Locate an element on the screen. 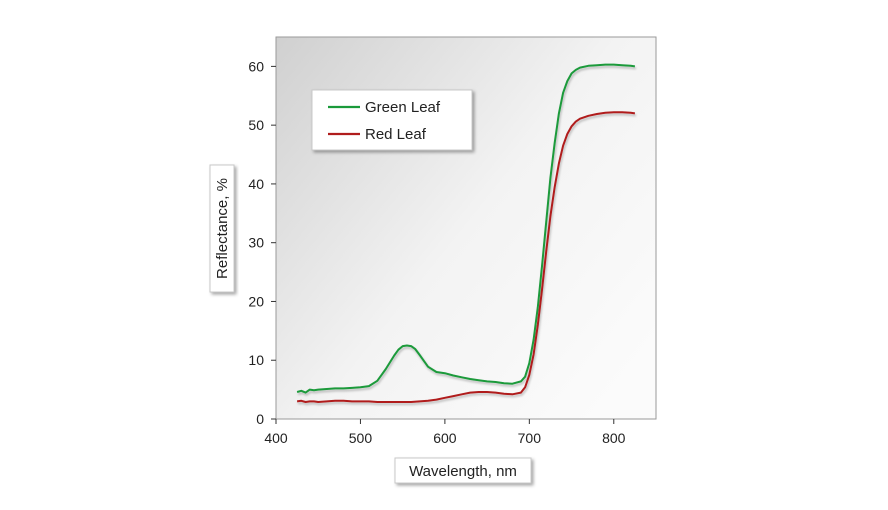 The image size is (888, 510). y-tick-label: 50 is located at coordinates (256, 125).